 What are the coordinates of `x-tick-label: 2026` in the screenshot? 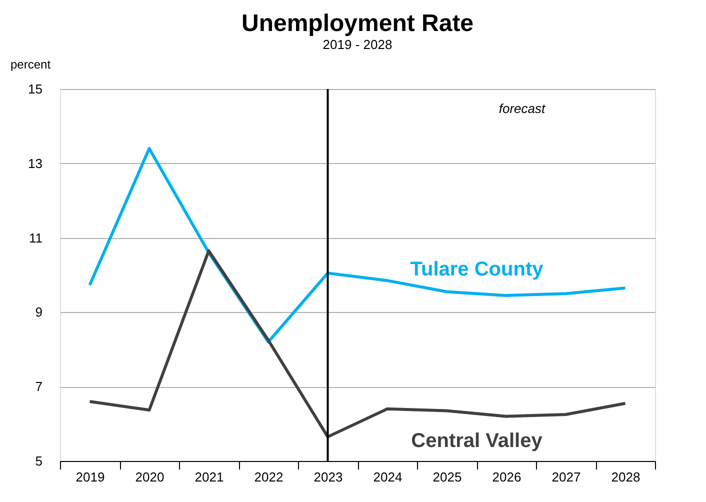 It's located at (507, 477).